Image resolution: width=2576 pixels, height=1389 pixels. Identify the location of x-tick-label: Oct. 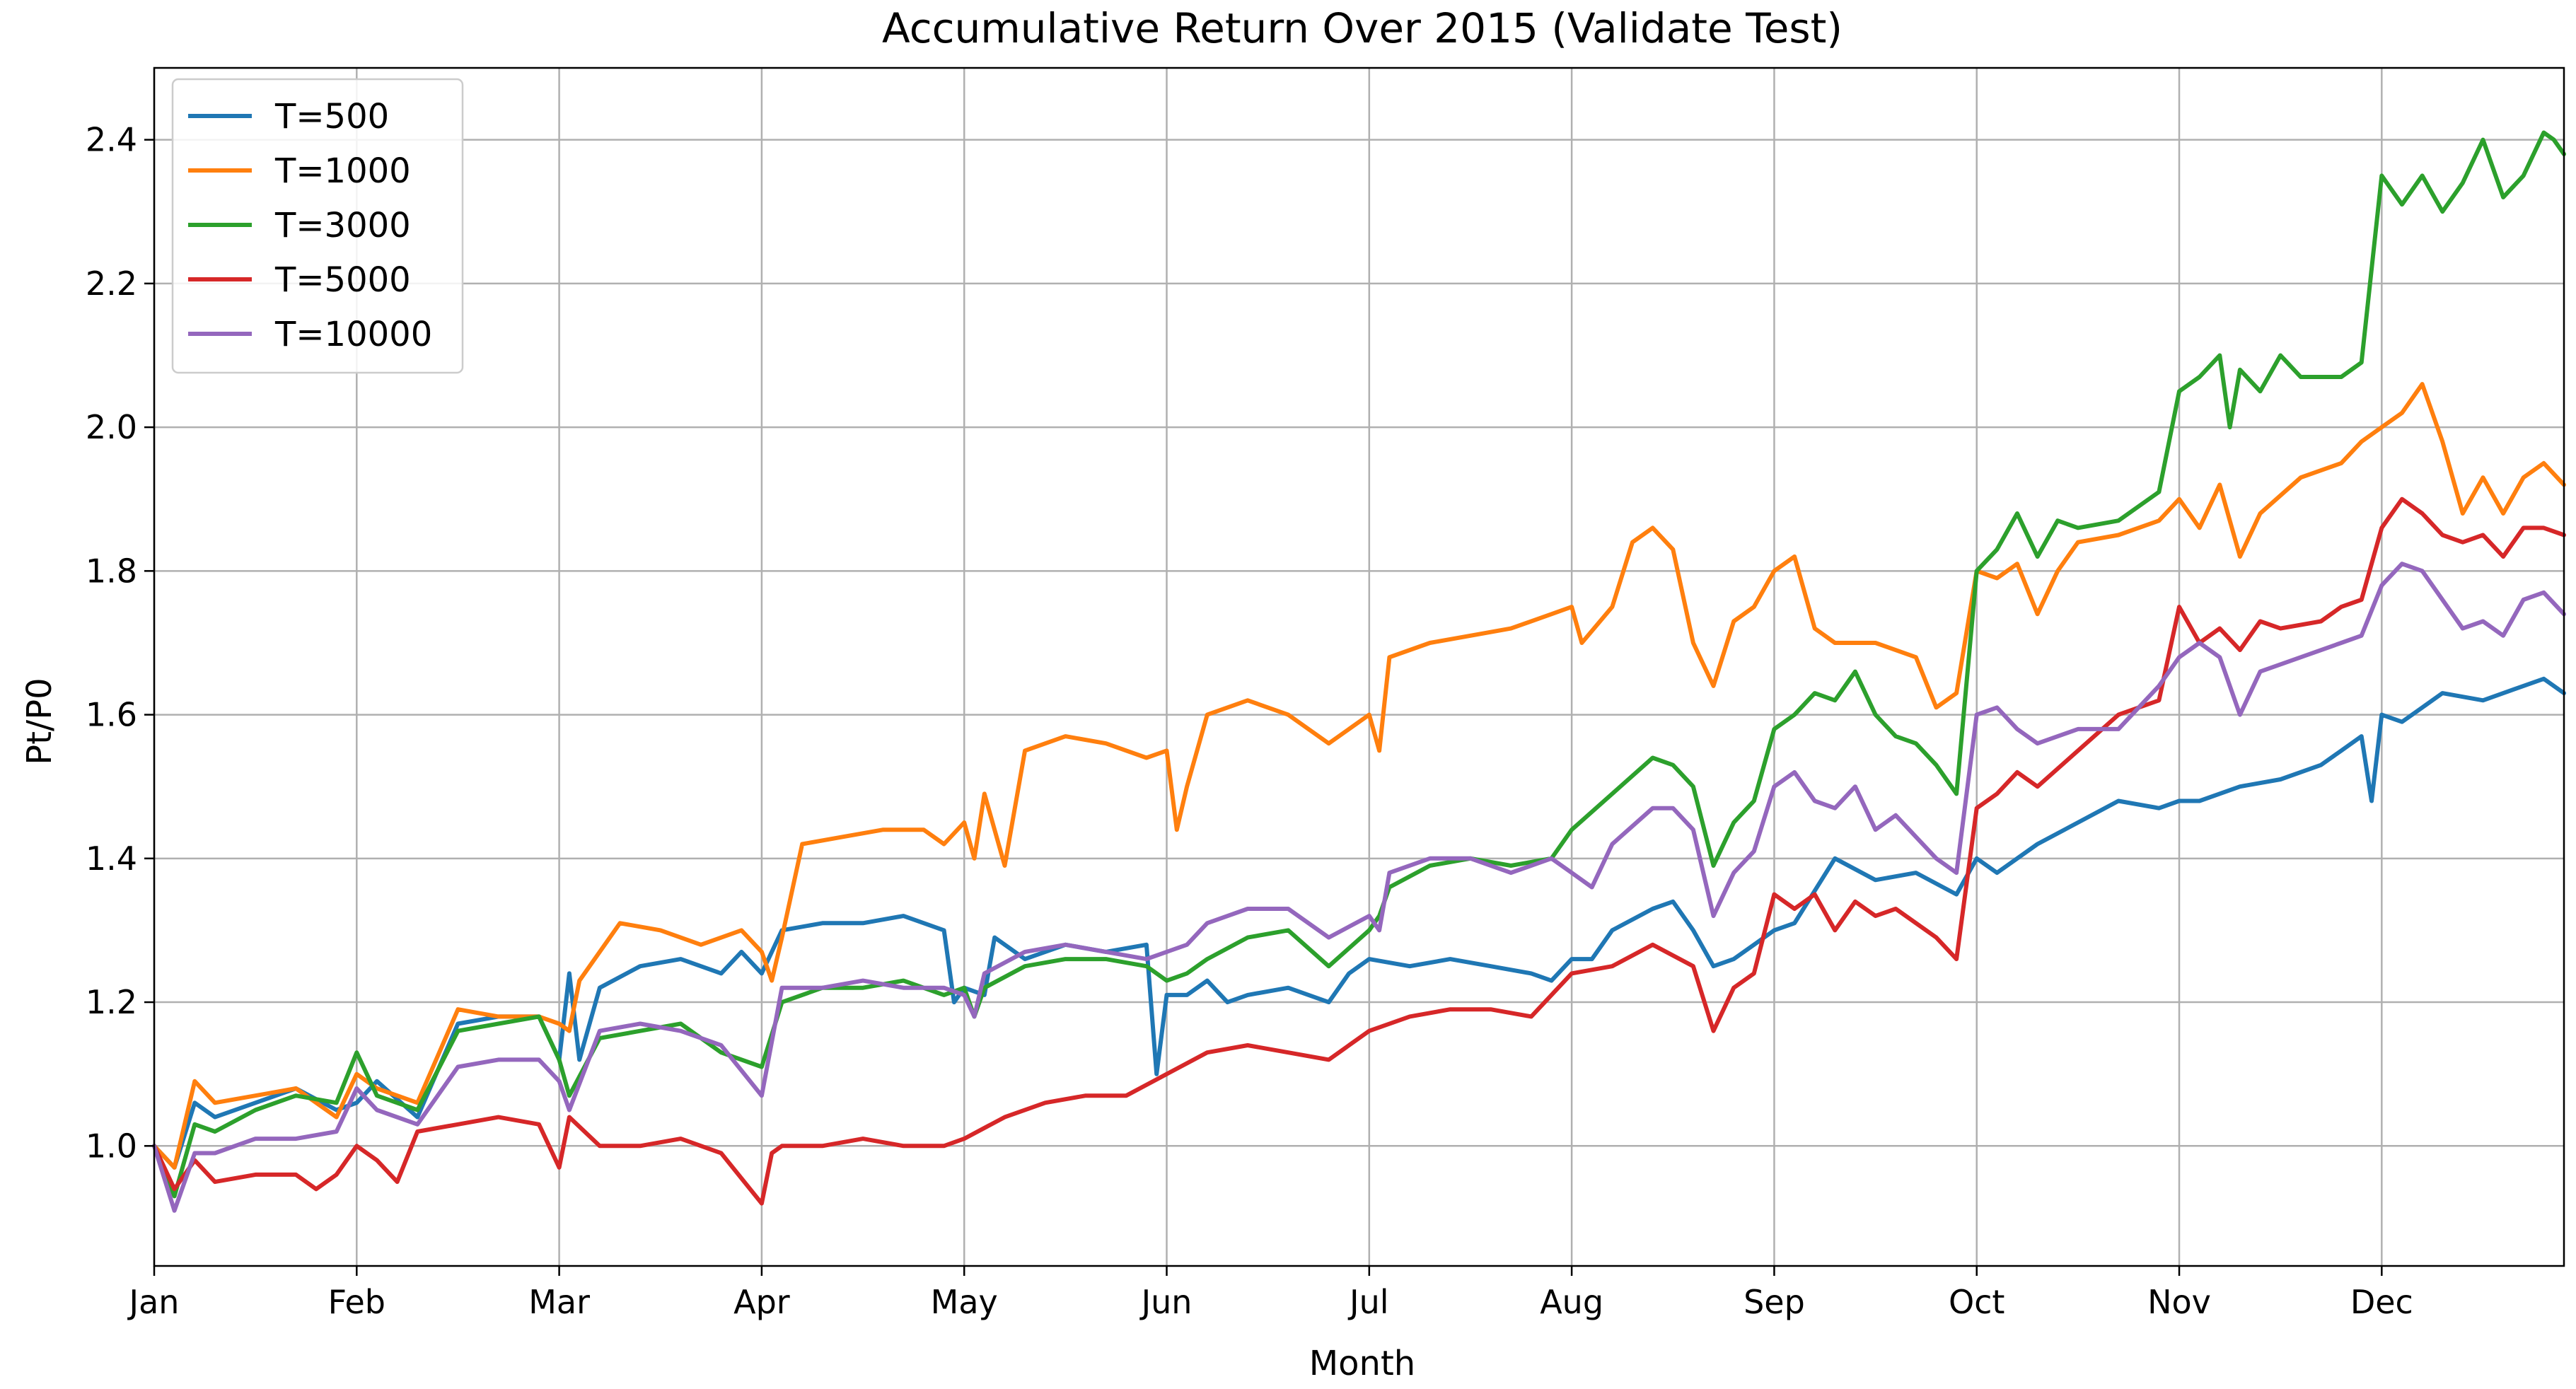
(1977, 1302).